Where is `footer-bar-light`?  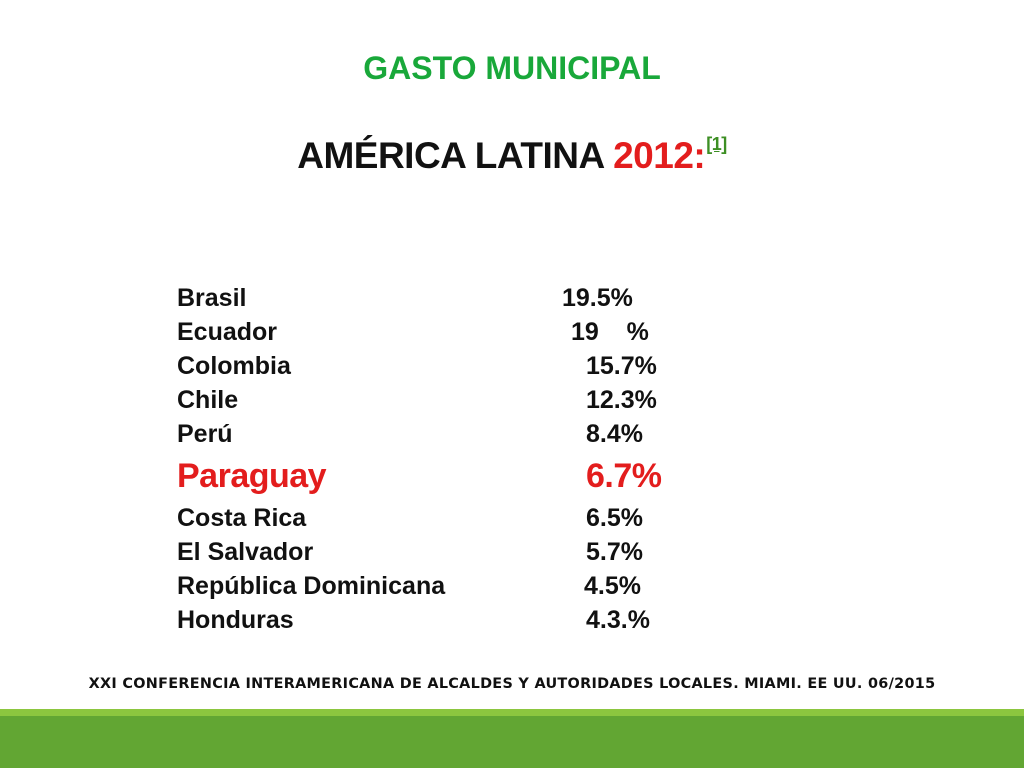
footer-bar-light is located at coordinates (512, 712).